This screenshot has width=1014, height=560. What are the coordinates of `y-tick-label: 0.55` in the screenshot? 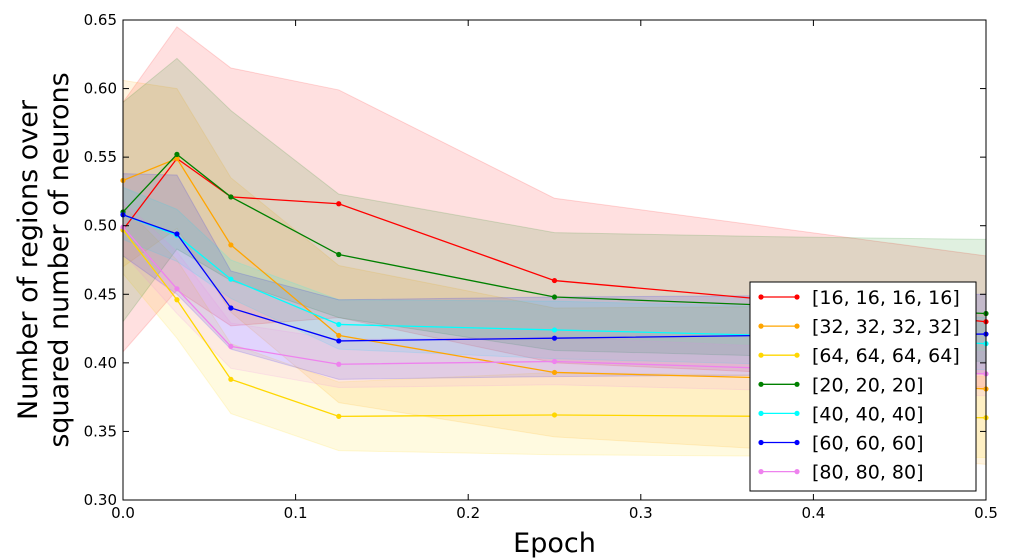 It's located at (100, 157).